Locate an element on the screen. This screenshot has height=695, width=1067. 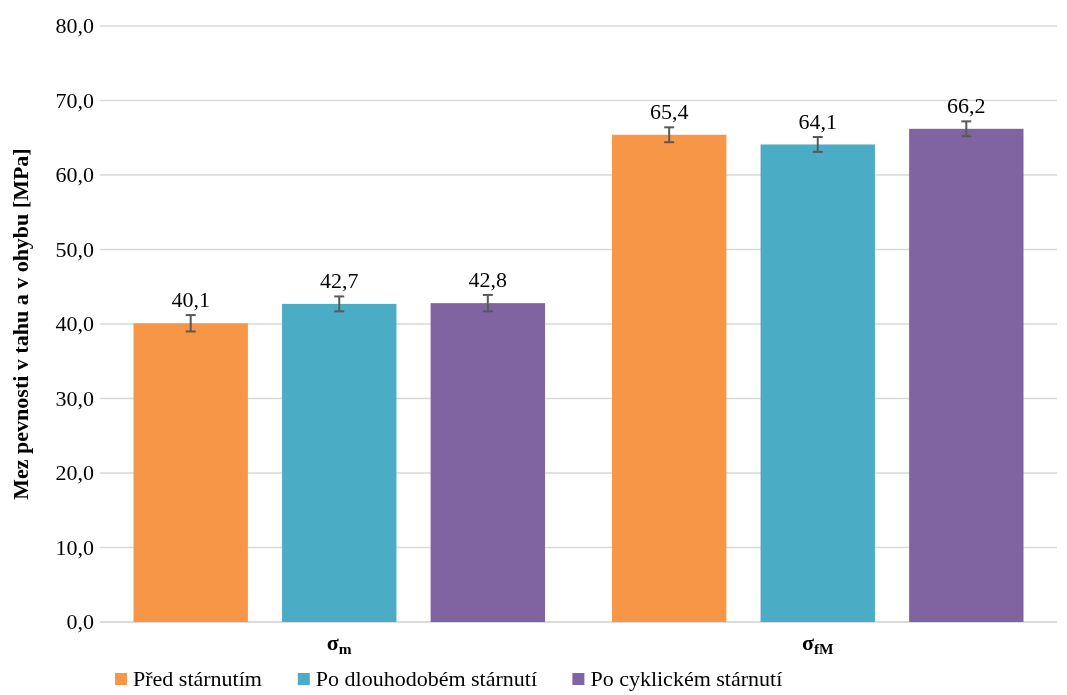
y-tick-label: 0,0 is located at coordinates (80, 621).